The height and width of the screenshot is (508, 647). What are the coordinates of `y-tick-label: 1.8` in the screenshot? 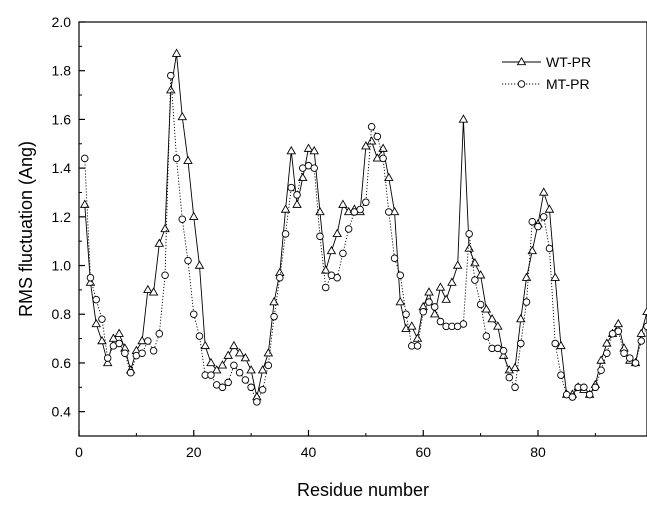 It's located at (62, 71).